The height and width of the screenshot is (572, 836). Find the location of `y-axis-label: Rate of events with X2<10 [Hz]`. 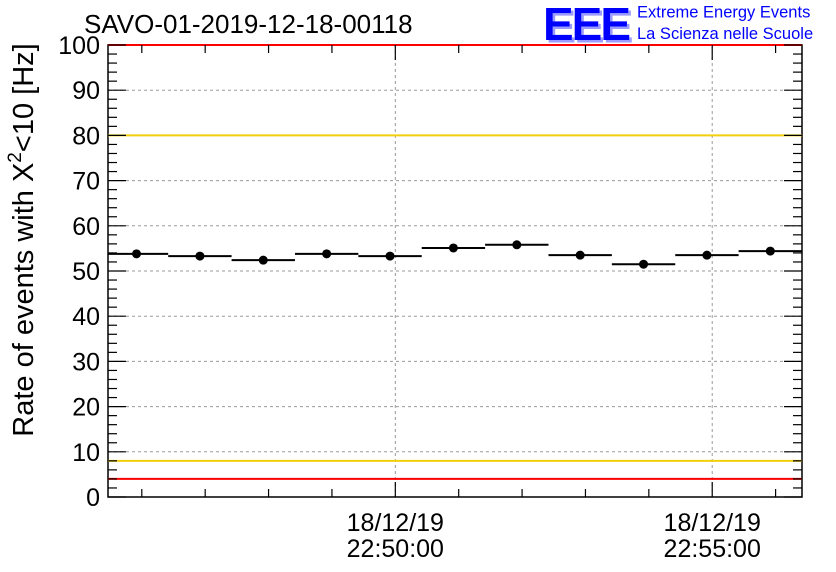

y-axis-label: Rate of events with X2<10 [Hz] is located at coordinates (22, 239).